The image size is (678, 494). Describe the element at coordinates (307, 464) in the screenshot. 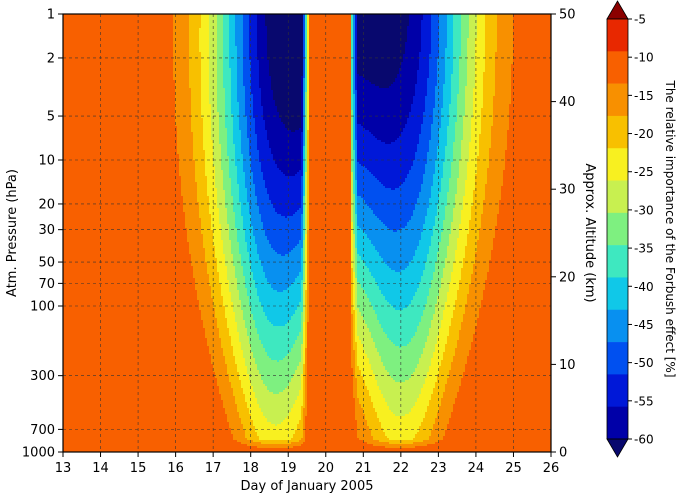

I see `x-axis: 13 14 15 16 17 18 19 20 21 22 23 24 25 26` at that location.